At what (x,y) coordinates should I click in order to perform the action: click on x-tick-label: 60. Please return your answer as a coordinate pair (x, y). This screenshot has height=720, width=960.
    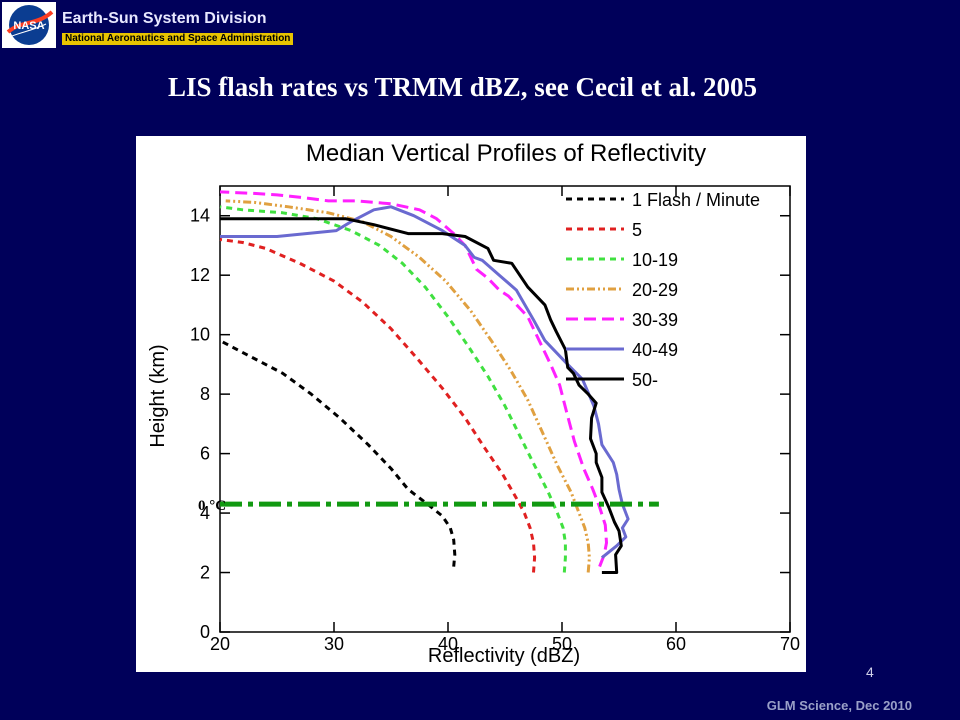
    Looking at the image, I should click on (676, 644).